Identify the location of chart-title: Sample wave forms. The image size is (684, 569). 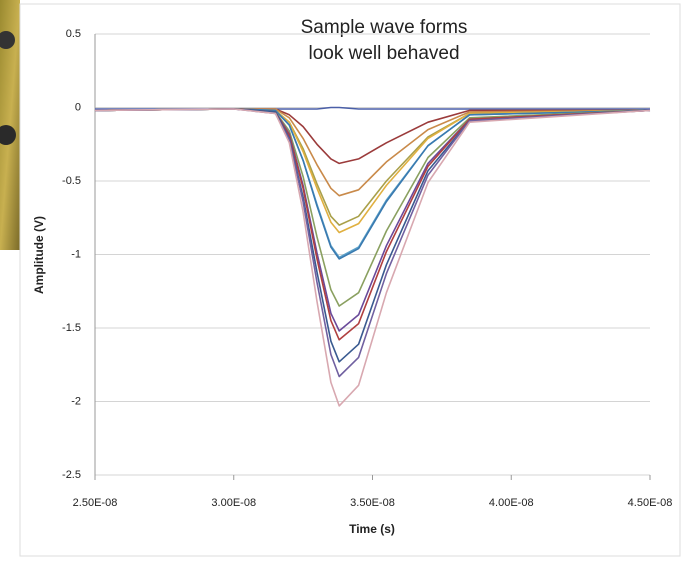
(384, 27).